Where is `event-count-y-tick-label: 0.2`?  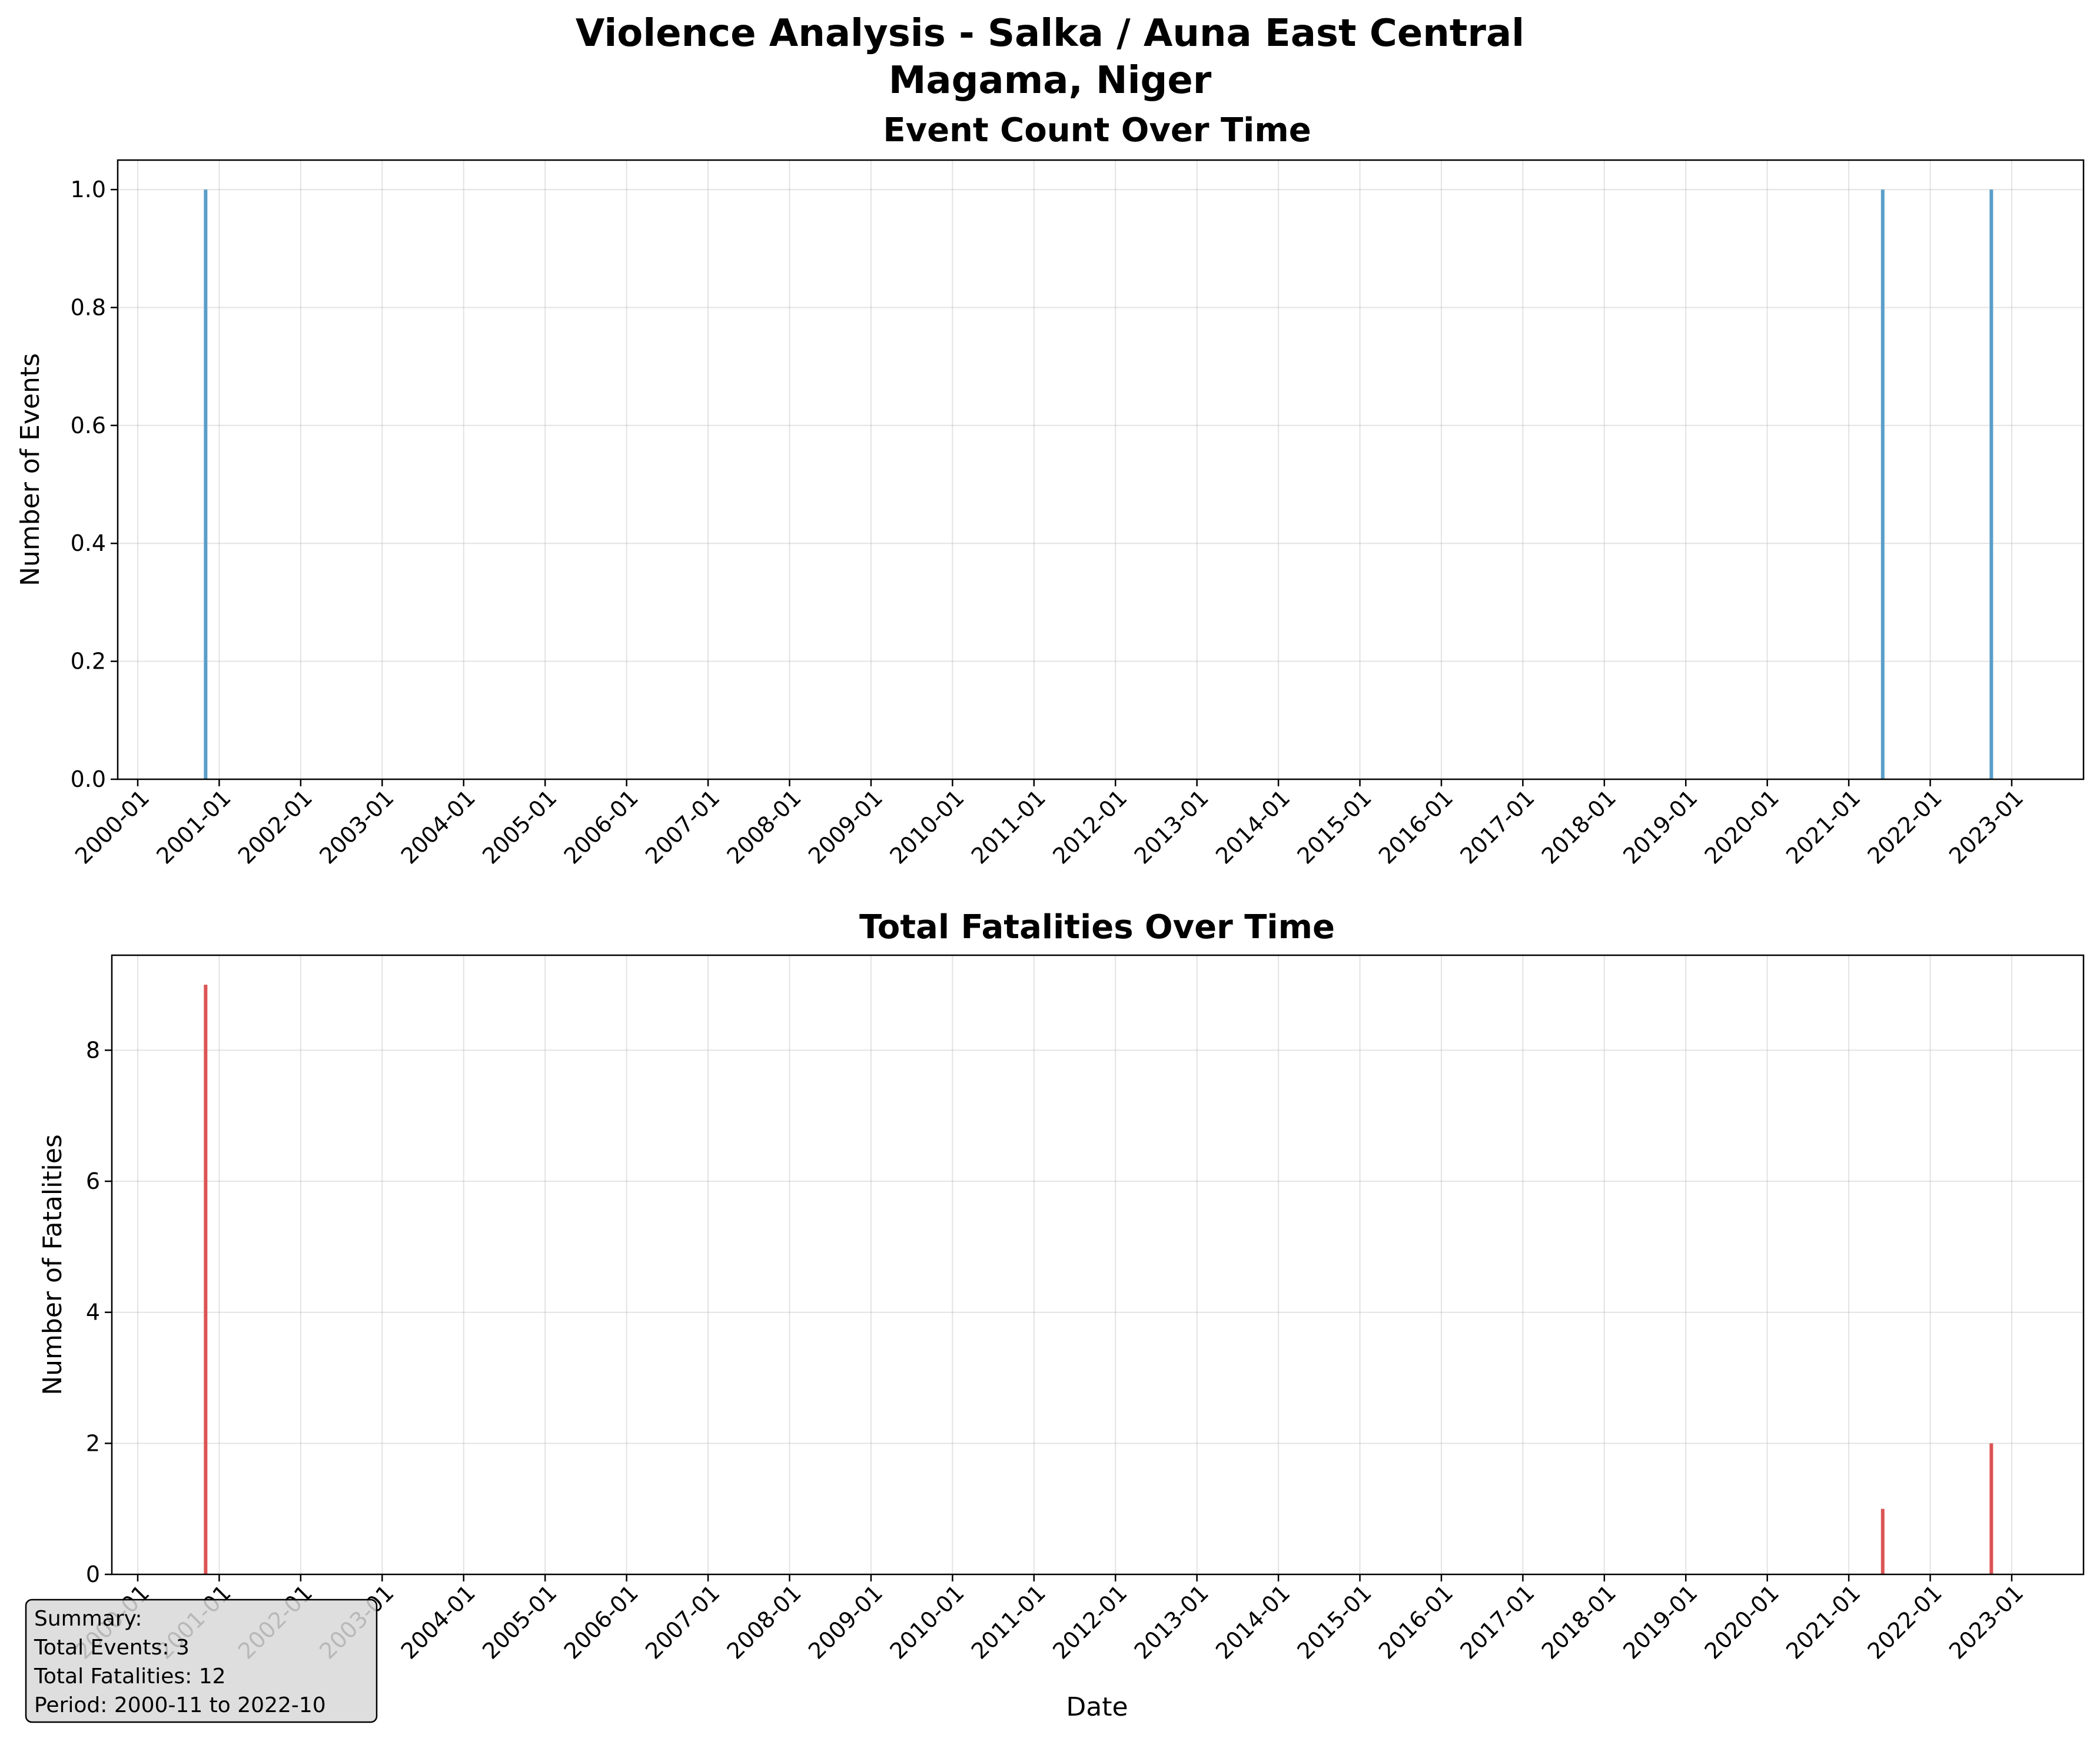
event-count-y-tick-label: 0.2 is located at coordinates (88, 661).